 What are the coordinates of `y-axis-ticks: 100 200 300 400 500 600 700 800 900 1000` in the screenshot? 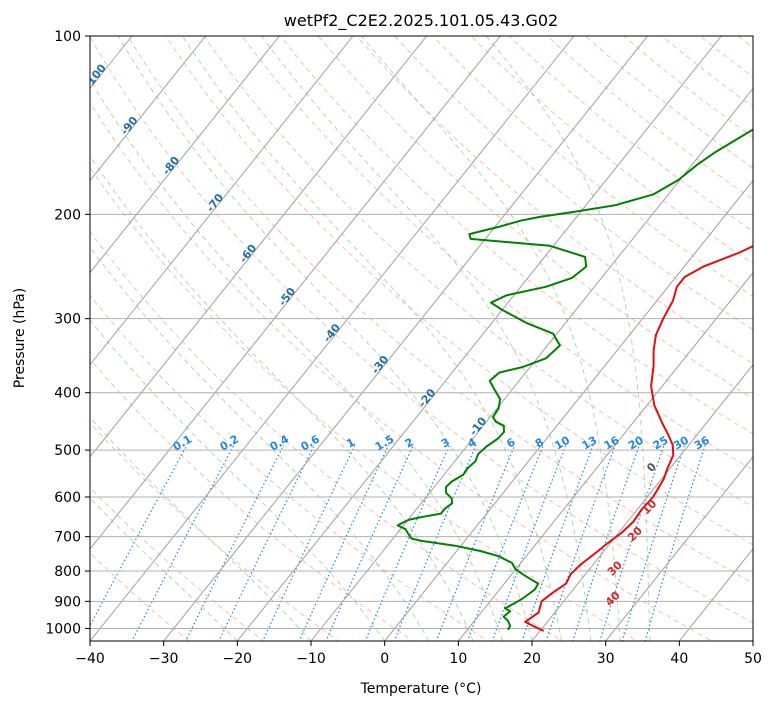 It's located at (67, 333).